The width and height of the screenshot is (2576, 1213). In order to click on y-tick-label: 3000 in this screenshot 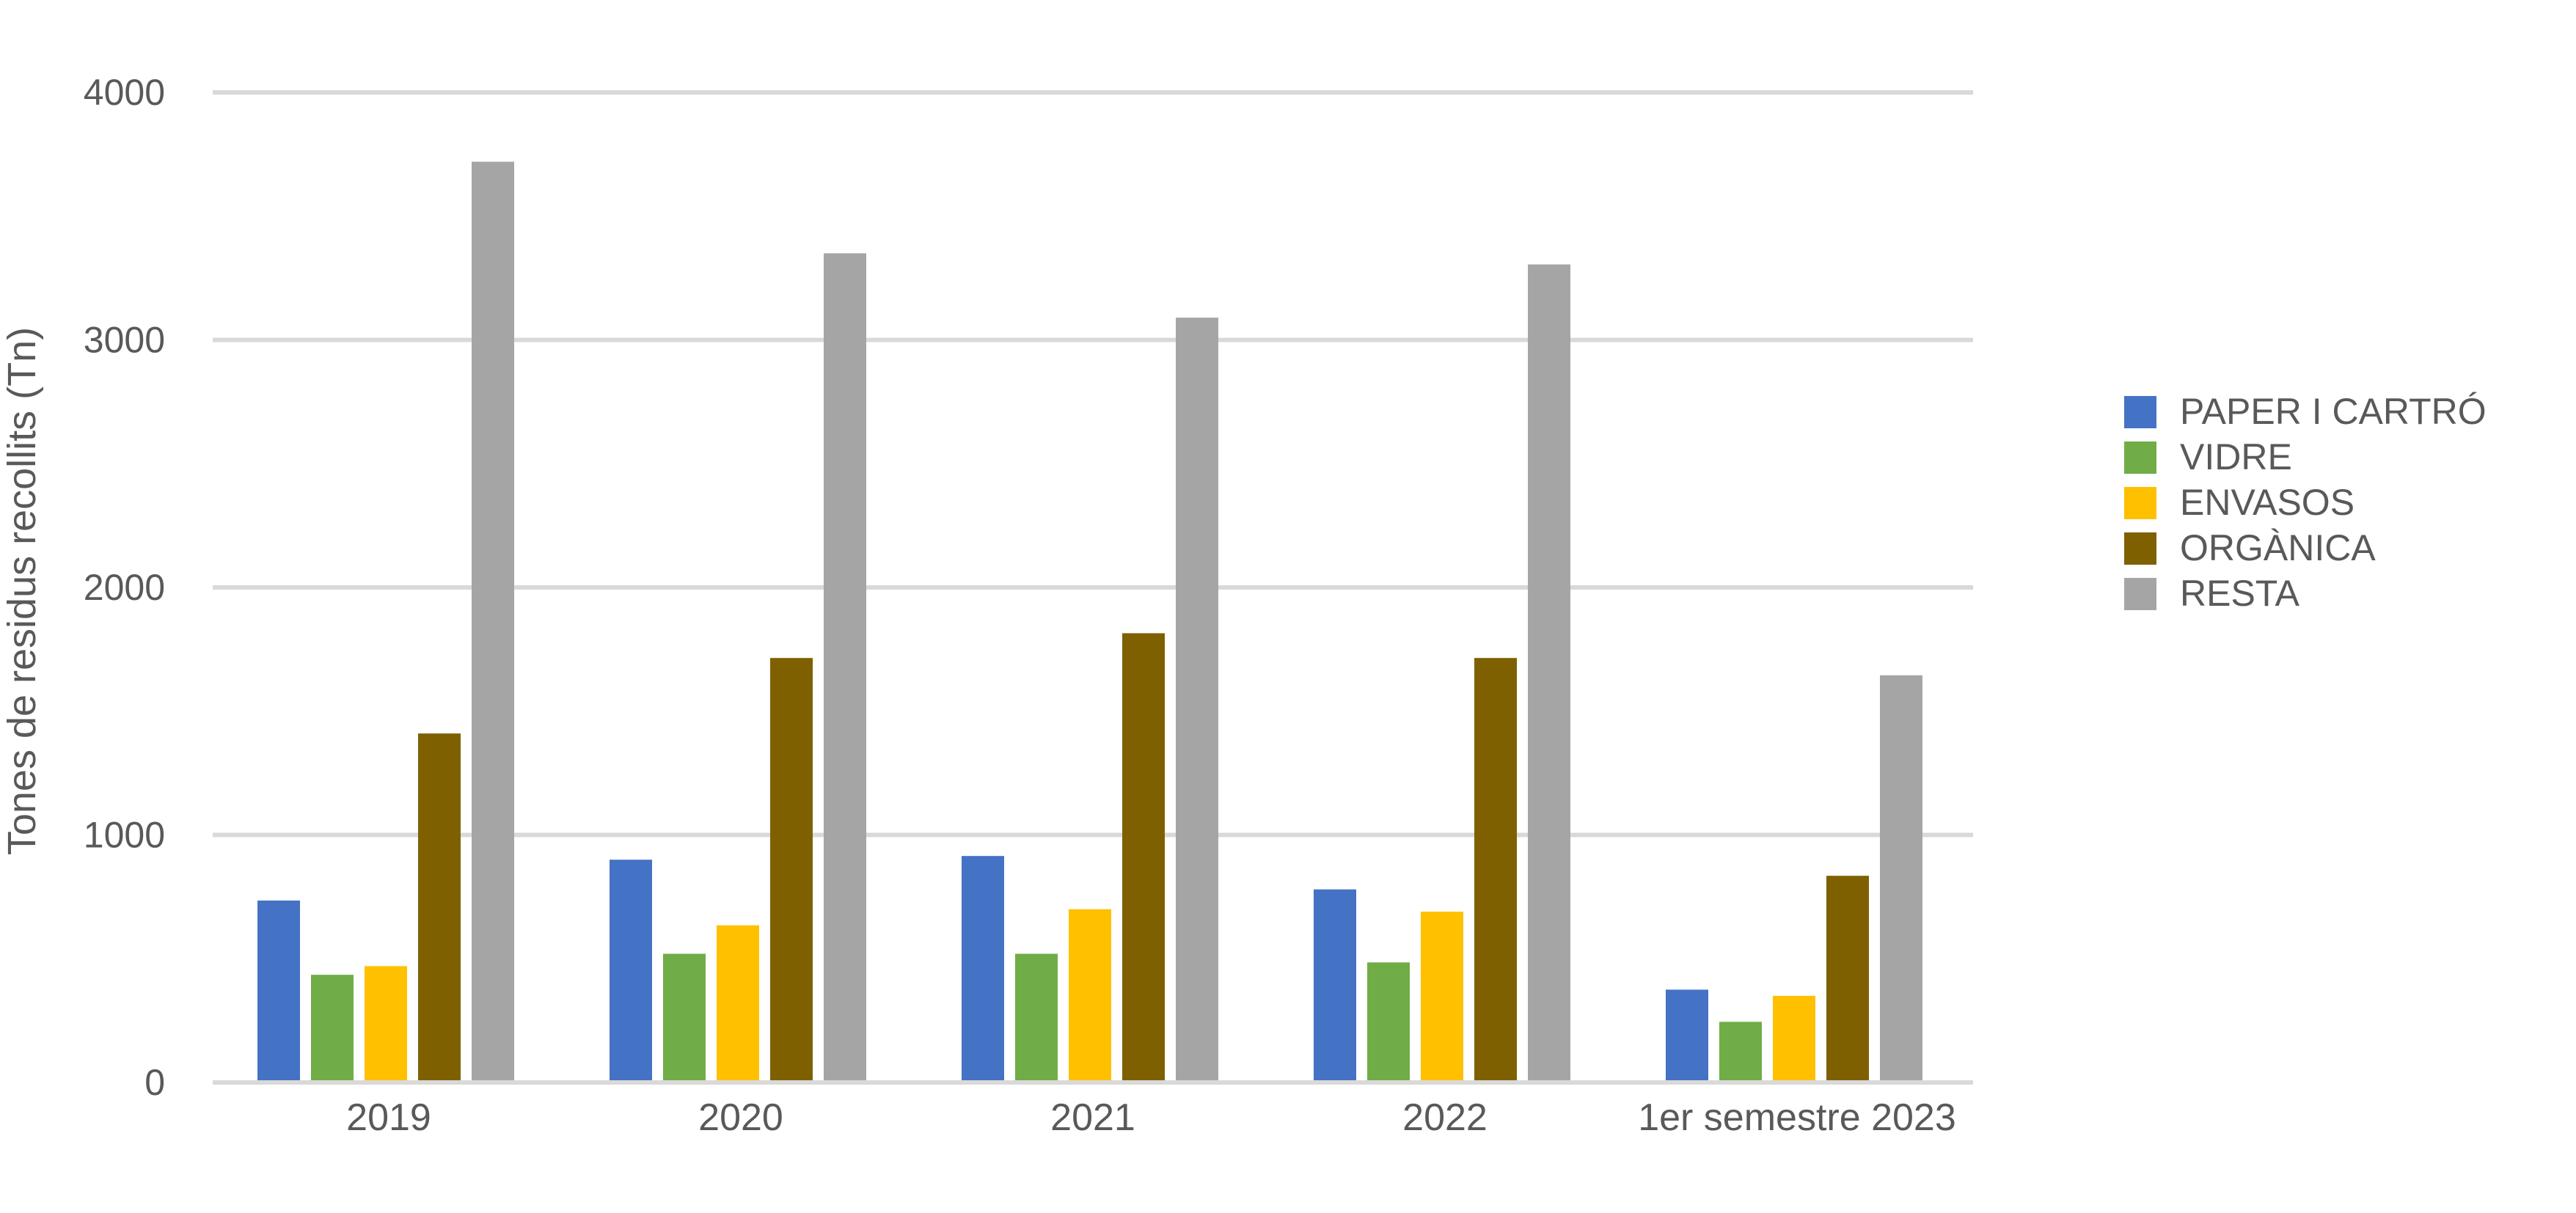, I will do `click(124, 341)`.